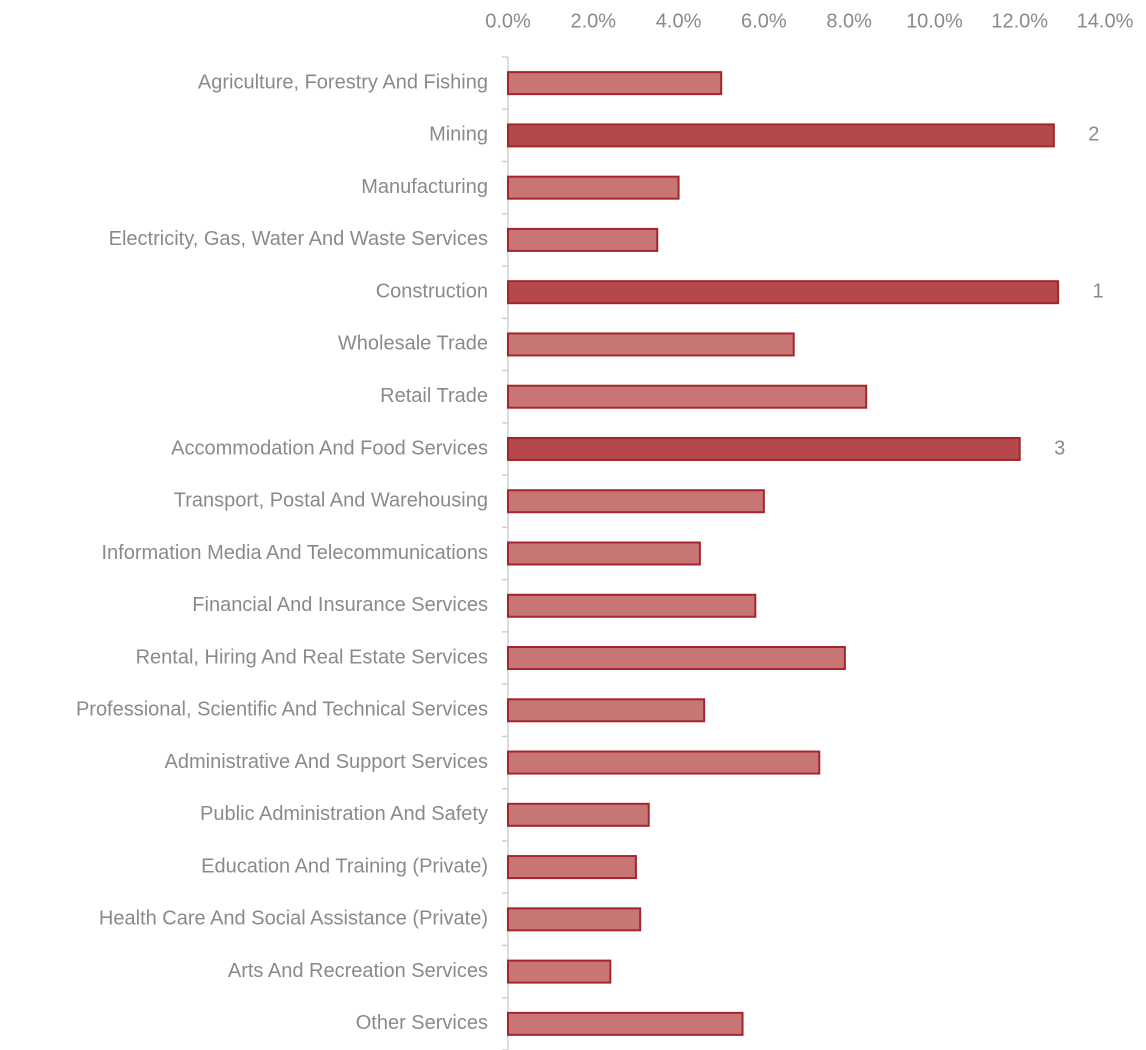  Describe the element at coordinates (329, 448) in the screenshot. I see `y-tick-label: Accommodation And Food Services` at that location.